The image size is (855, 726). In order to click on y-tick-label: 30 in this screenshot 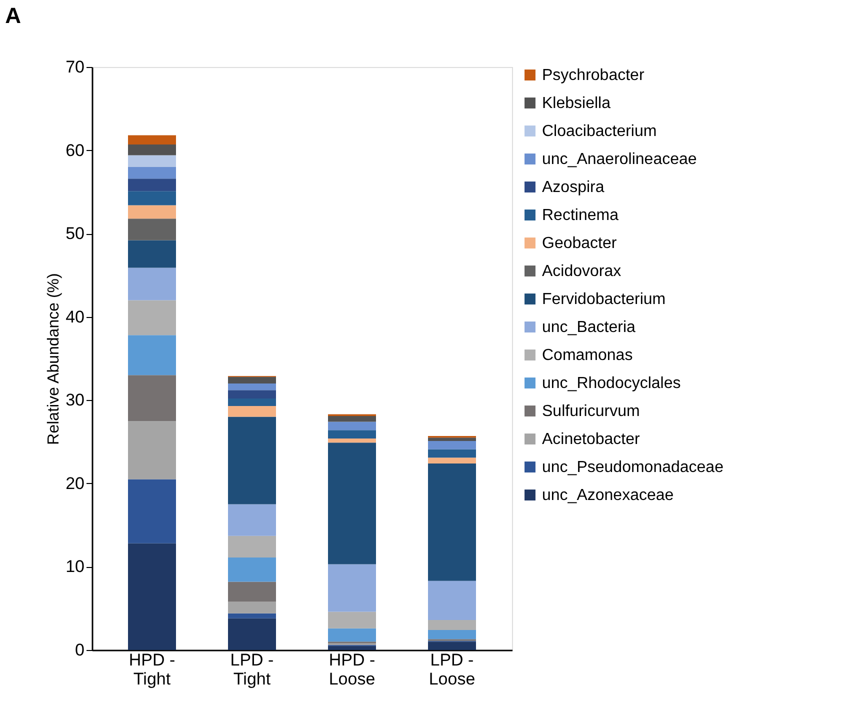, I will do `click(75, 400)`.